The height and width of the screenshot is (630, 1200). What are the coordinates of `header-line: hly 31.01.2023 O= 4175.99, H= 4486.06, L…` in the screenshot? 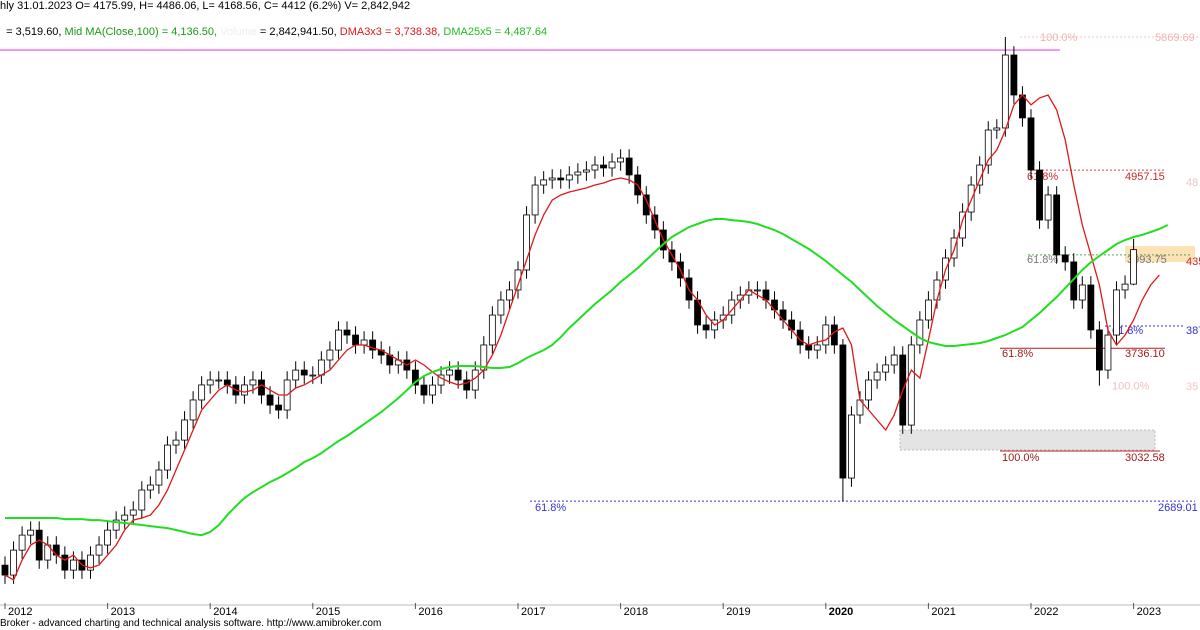 It's located at (205, 6).